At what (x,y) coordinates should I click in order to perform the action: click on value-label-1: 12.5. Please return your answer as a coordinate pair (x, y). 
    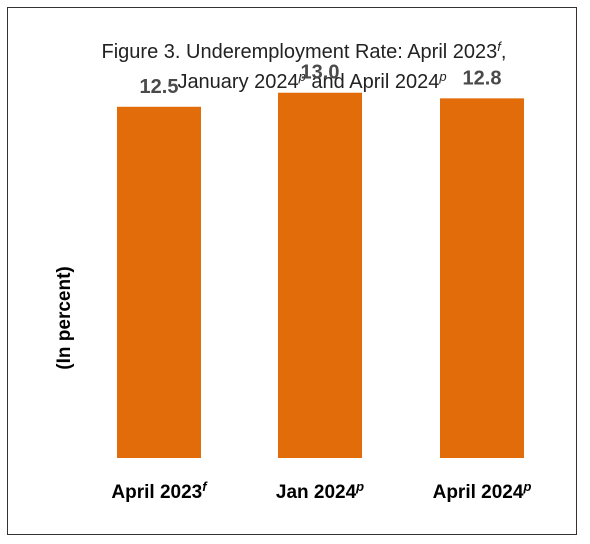
    Looking at the image, I should click on (159, 87).